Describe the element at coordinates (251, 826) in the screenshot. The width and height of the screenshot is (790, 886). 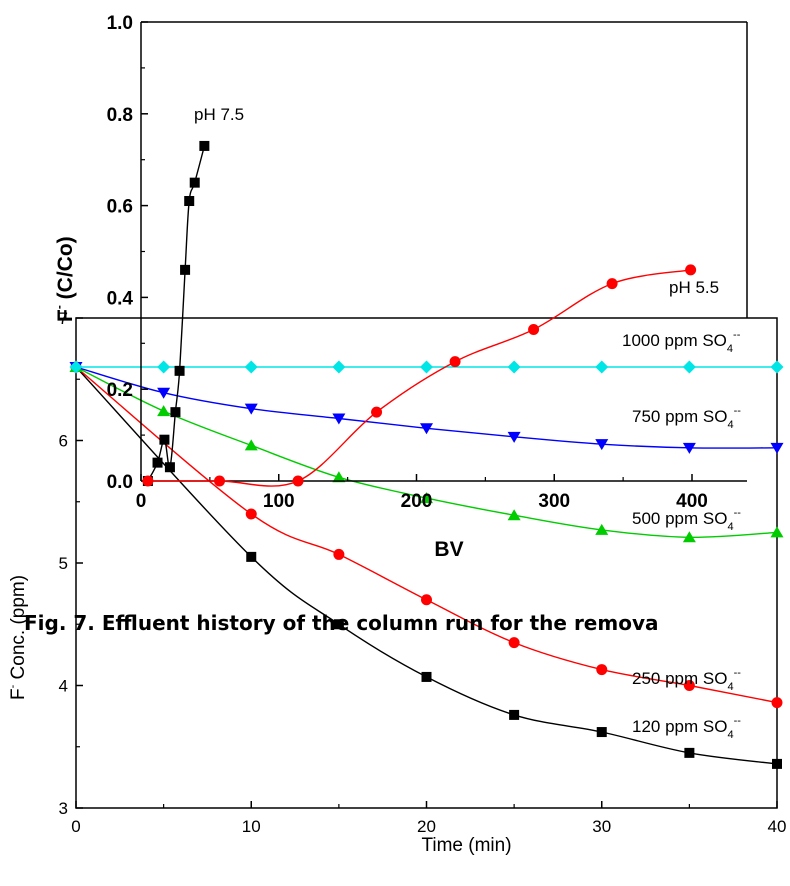
I see `outer-x-tick-label: 10` at that location.